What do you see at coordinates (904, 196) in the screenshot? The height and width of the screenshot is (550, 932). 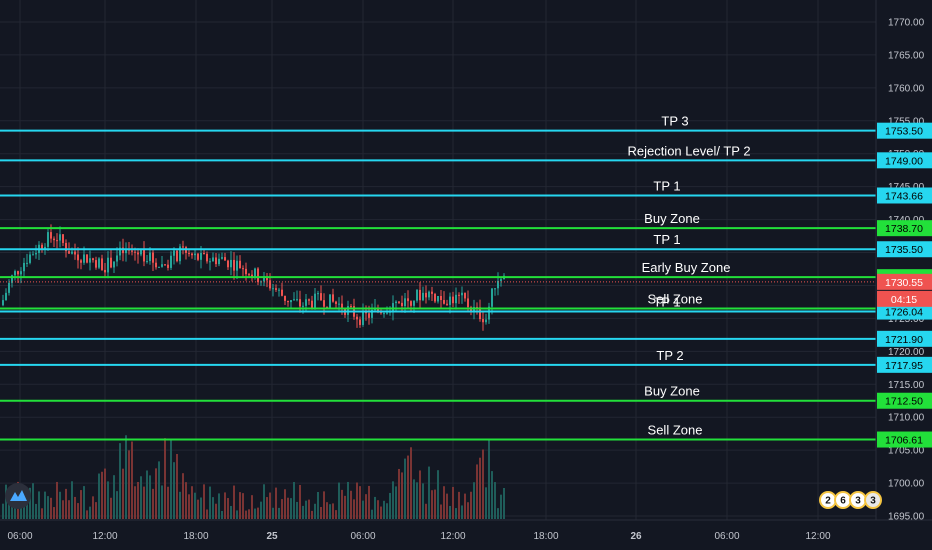 I see `level-price-tag-text: 1743.66` at bounding box center [904, 196].